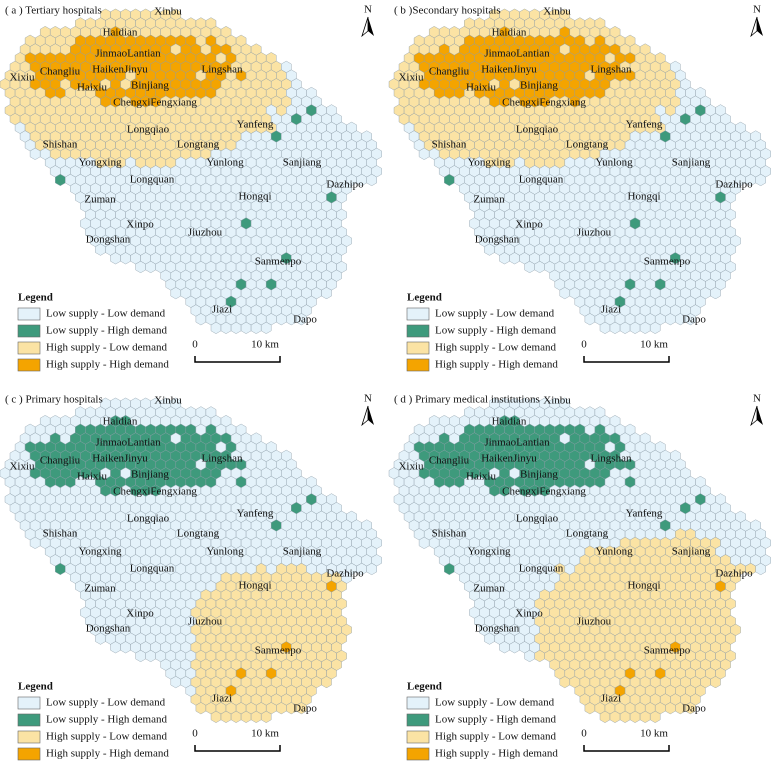 This screenshot has height=778, width=777. I want to click on legend-label: Low supply - Low demand, so click(106, 314).